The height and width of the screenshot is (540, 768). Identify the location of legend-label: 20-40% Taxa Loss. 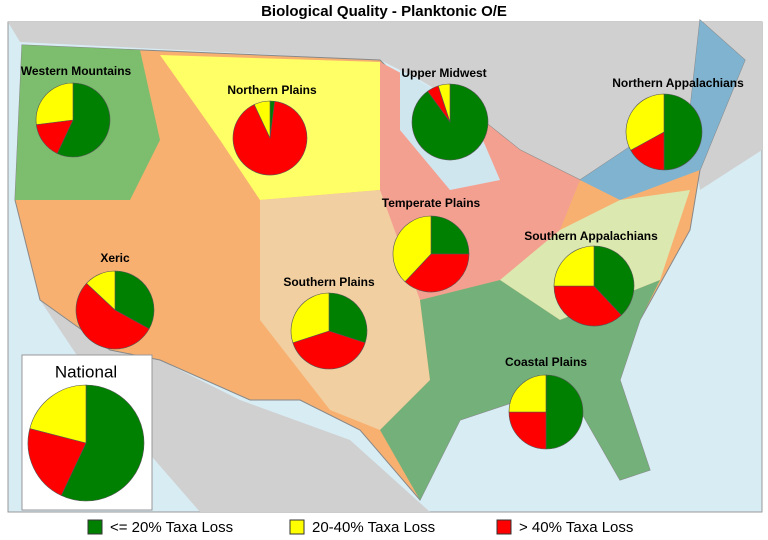
(373, 527).